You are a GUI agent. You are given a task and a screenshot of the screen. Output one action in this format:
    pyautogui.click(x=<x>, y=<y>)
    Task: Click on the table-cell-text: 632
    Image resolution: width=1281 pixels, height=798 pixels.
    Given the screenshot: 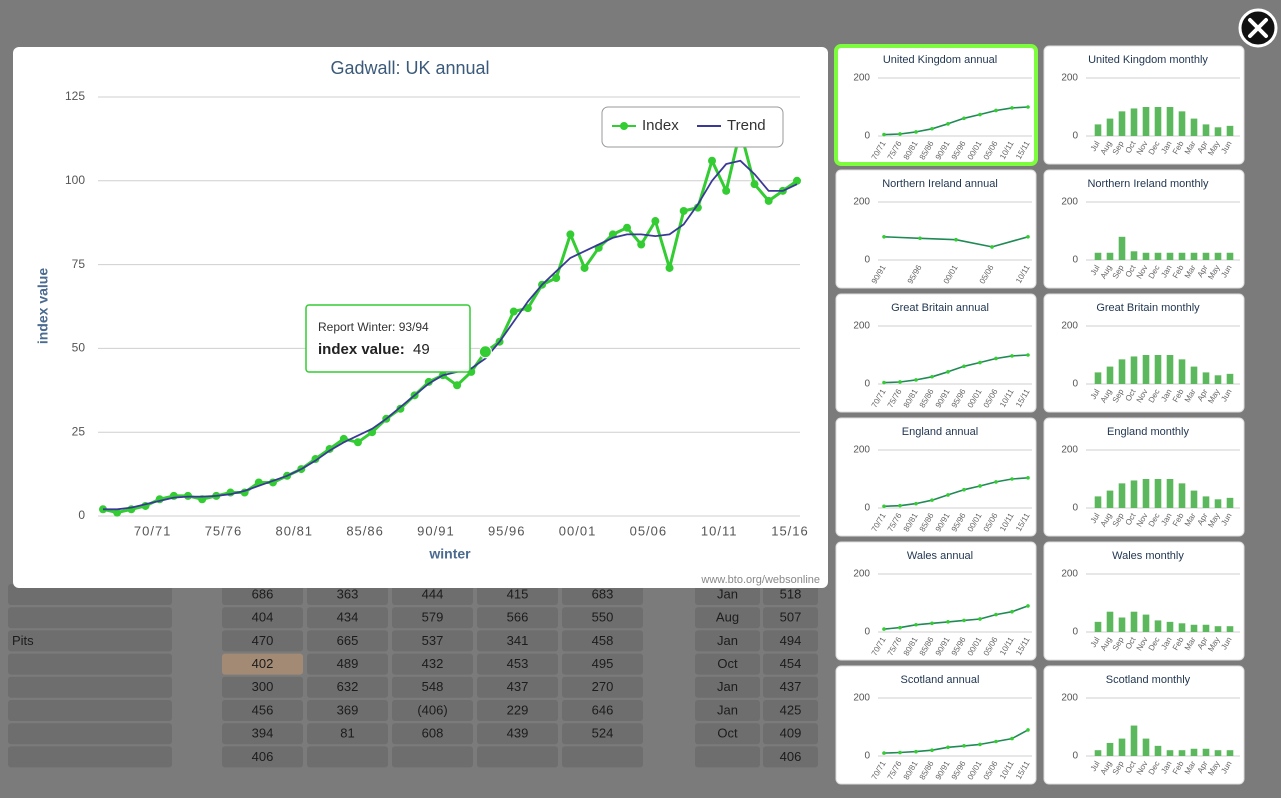 What is the action you would take?
    pyautogui.click(x=348, y=686)
    